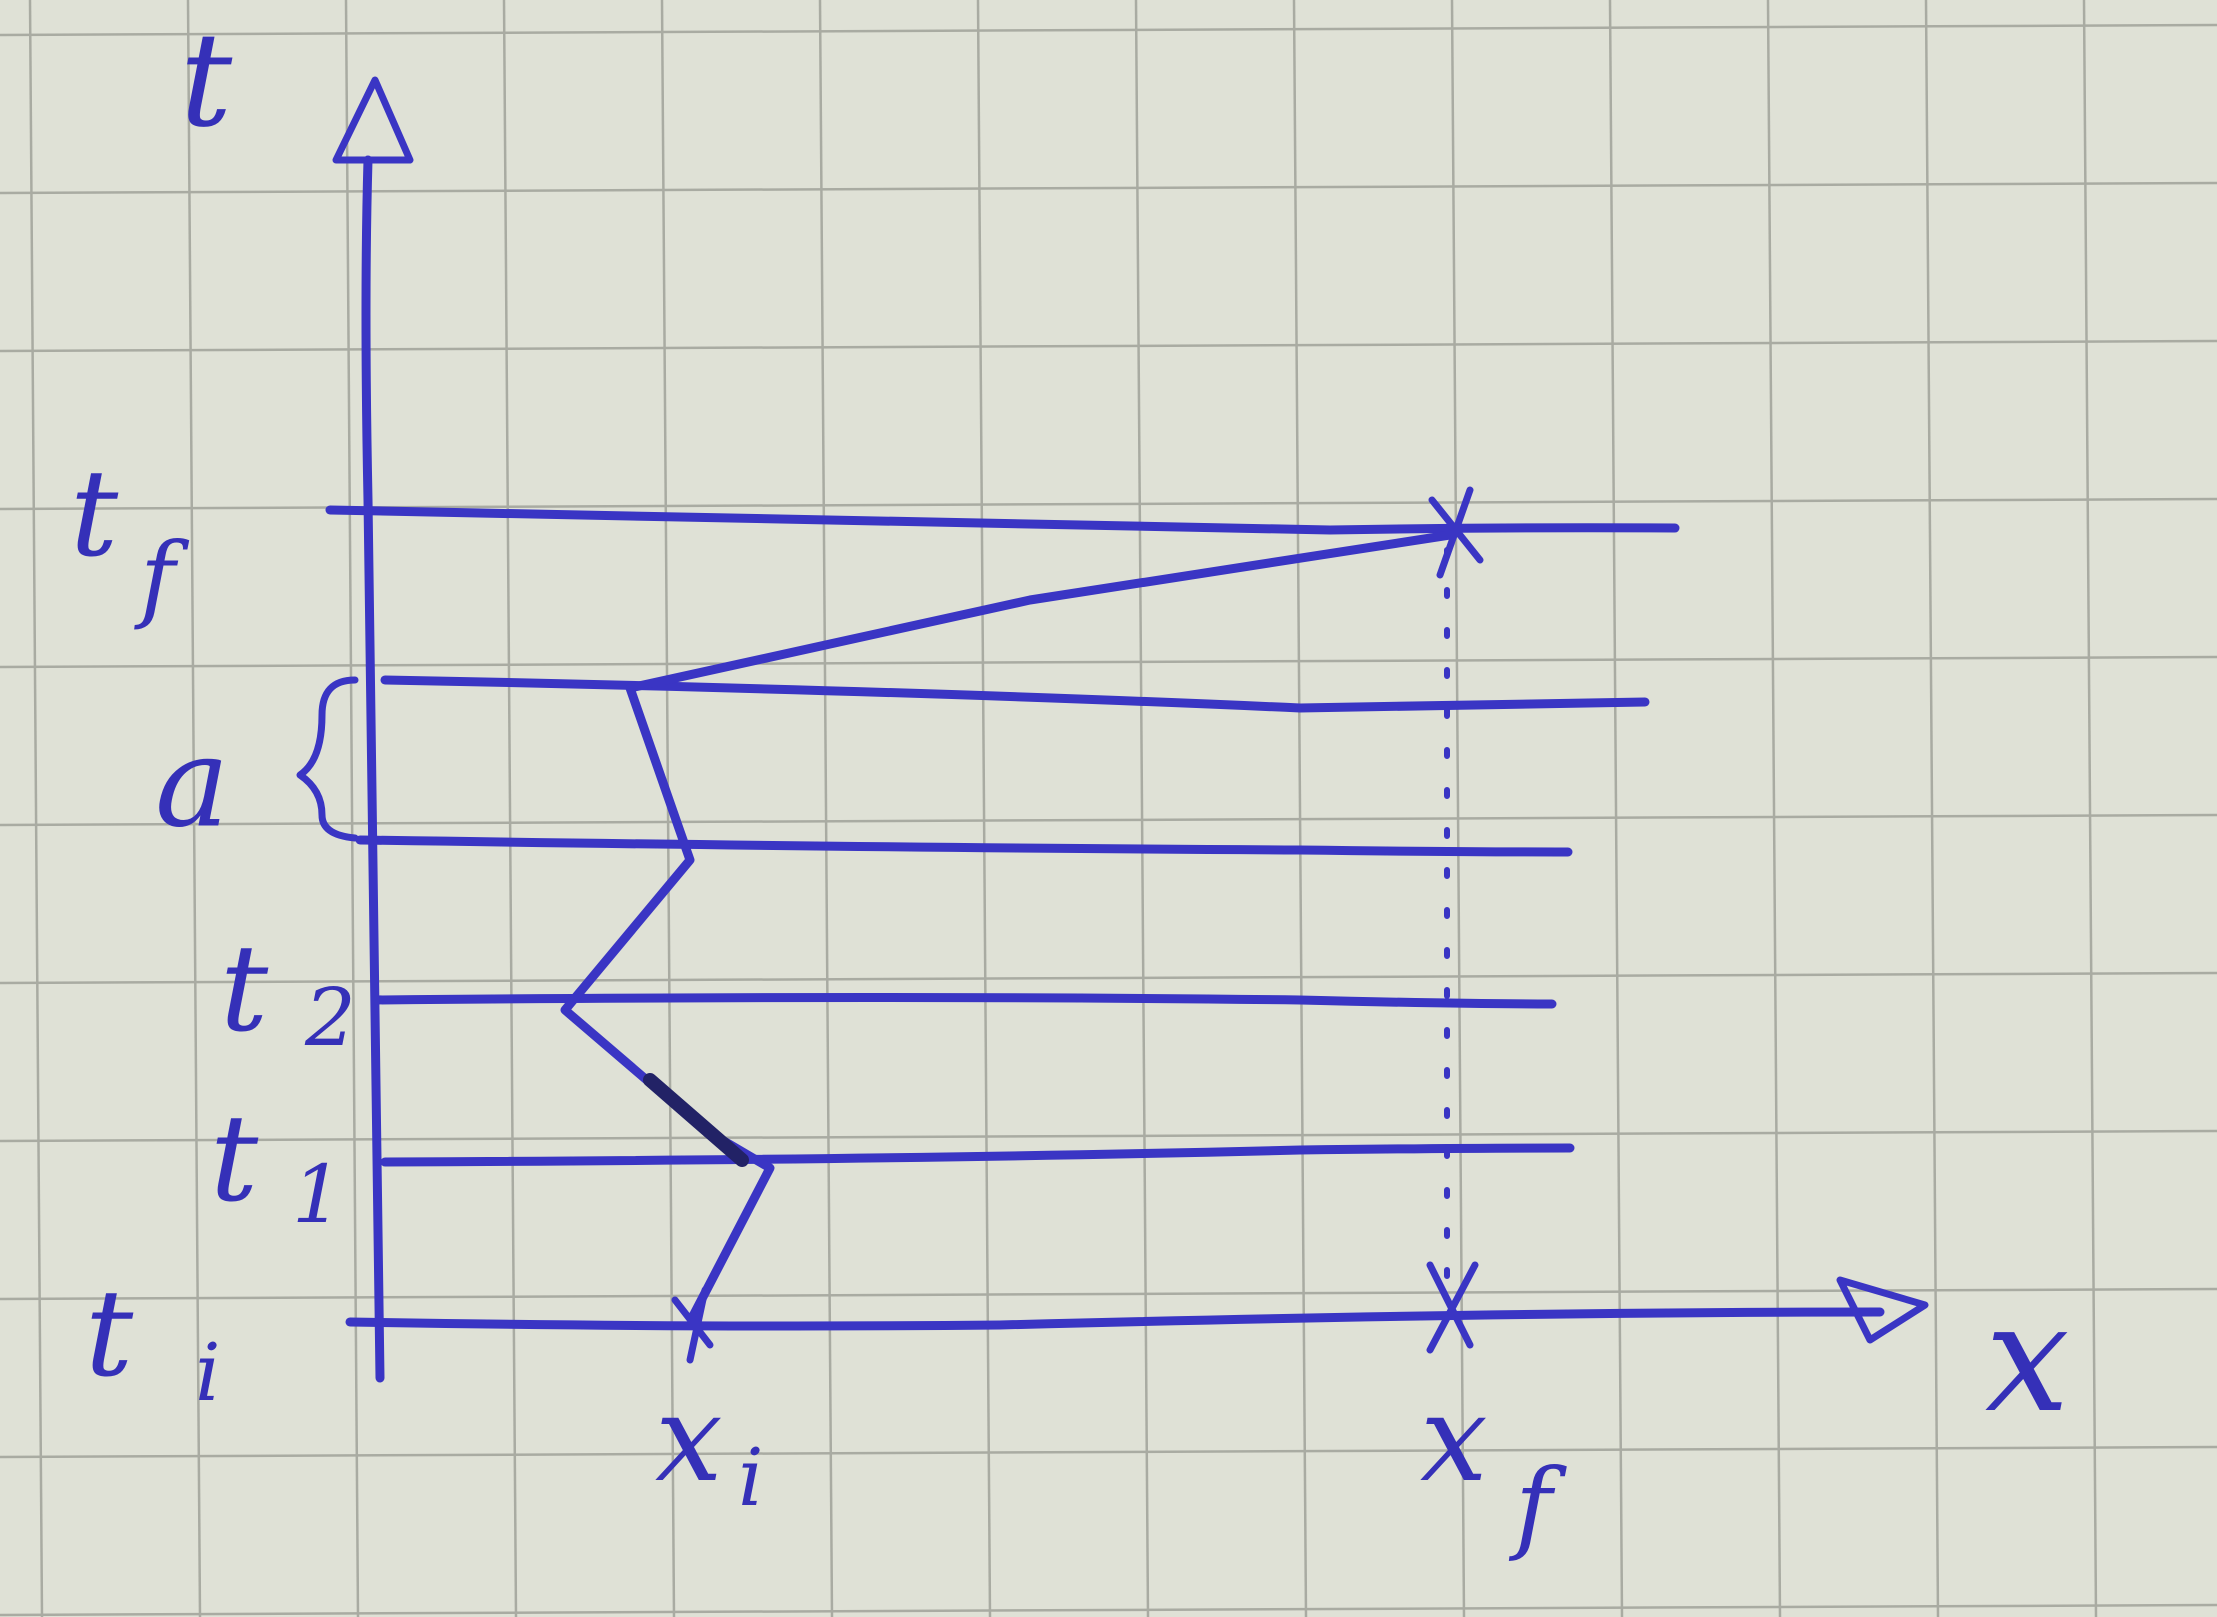 The width and height of the screenshot is (2217, 1617). I want to click on t-1-subscript: 1, so click(317, 1194).